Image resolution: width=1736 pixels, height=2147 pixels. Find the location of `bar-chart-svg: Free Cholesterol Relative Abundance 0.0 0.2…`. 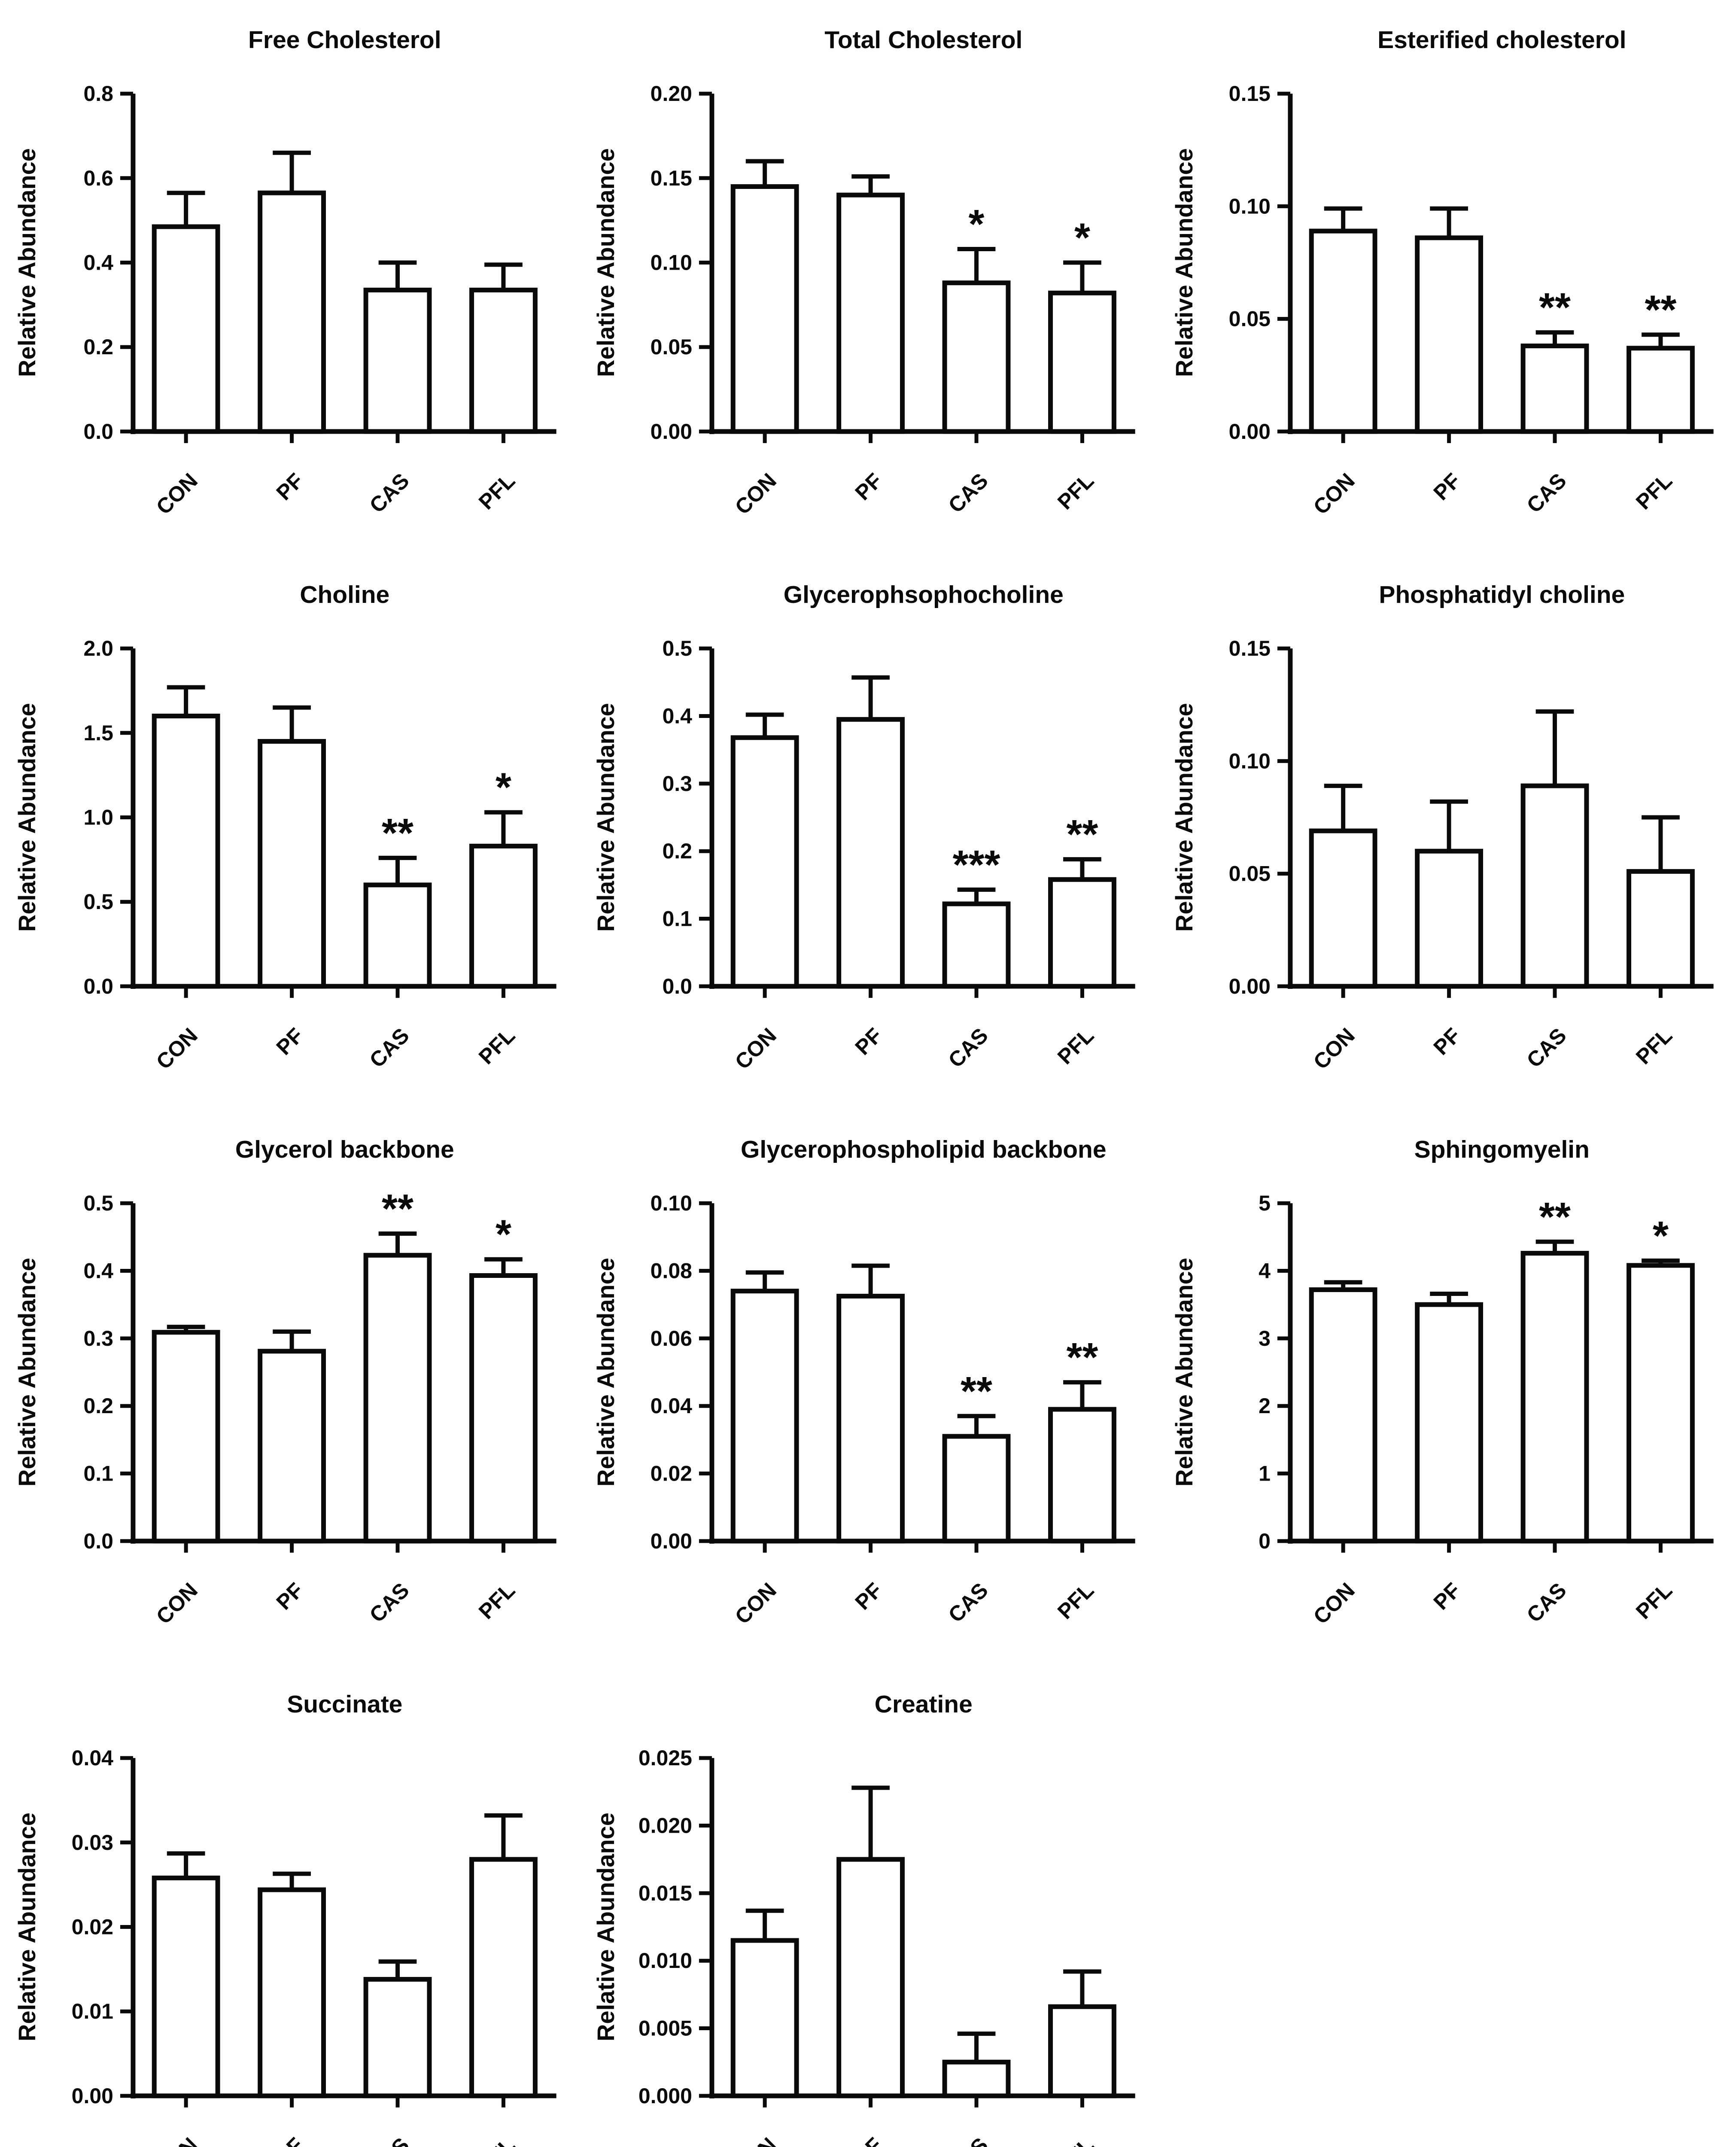

bar-chart-svg: Free Cholesterol Relative Abundance 0.0 0.2… is located at coordinates (284, 272).